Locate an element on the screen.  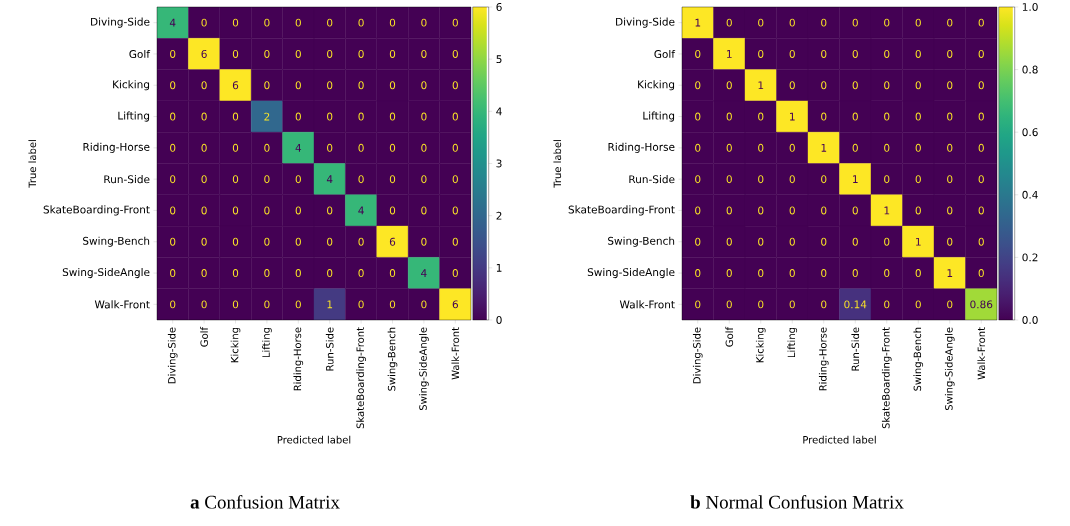
y-tick-label: Swing-SideAngle is located at coordinates (631, 273).